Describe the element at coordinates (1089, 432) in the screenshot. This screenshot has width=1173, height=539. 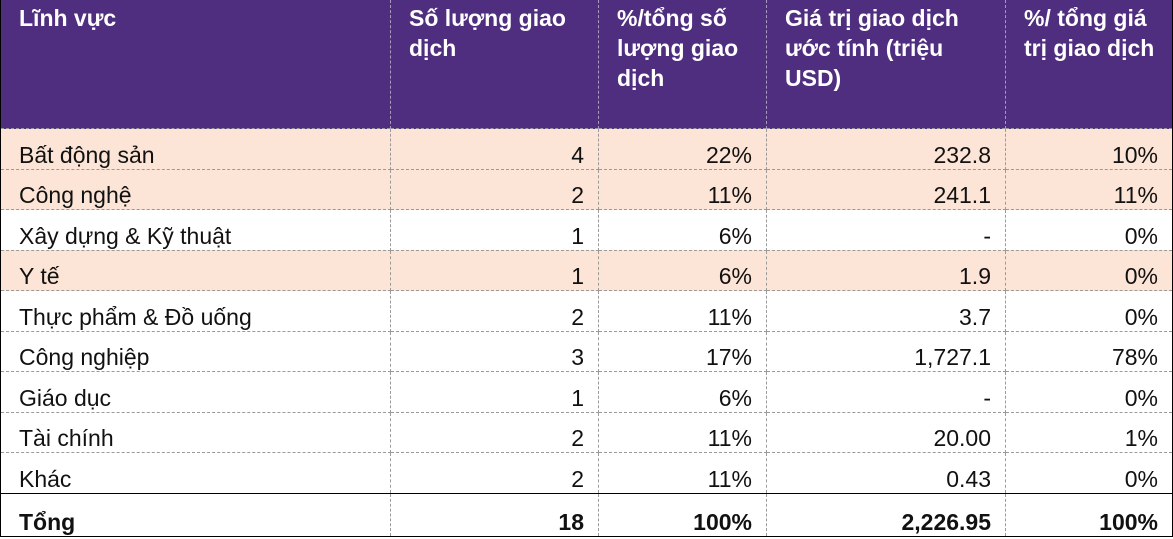
I see `value-pct-cell: 1%` at that location.